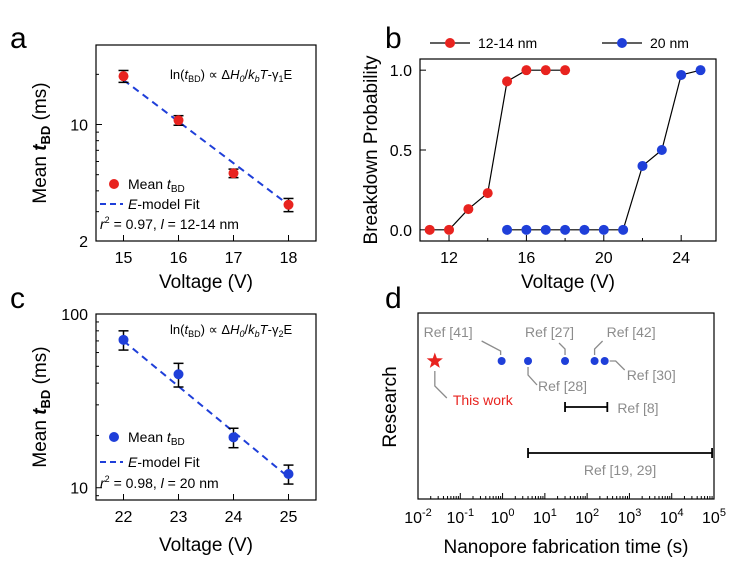 This screenshot has height=569, width=747. Describe the element at coordinates (114, 184) in the screenshot. I see `legend-marker-mean-tbd` at that location.